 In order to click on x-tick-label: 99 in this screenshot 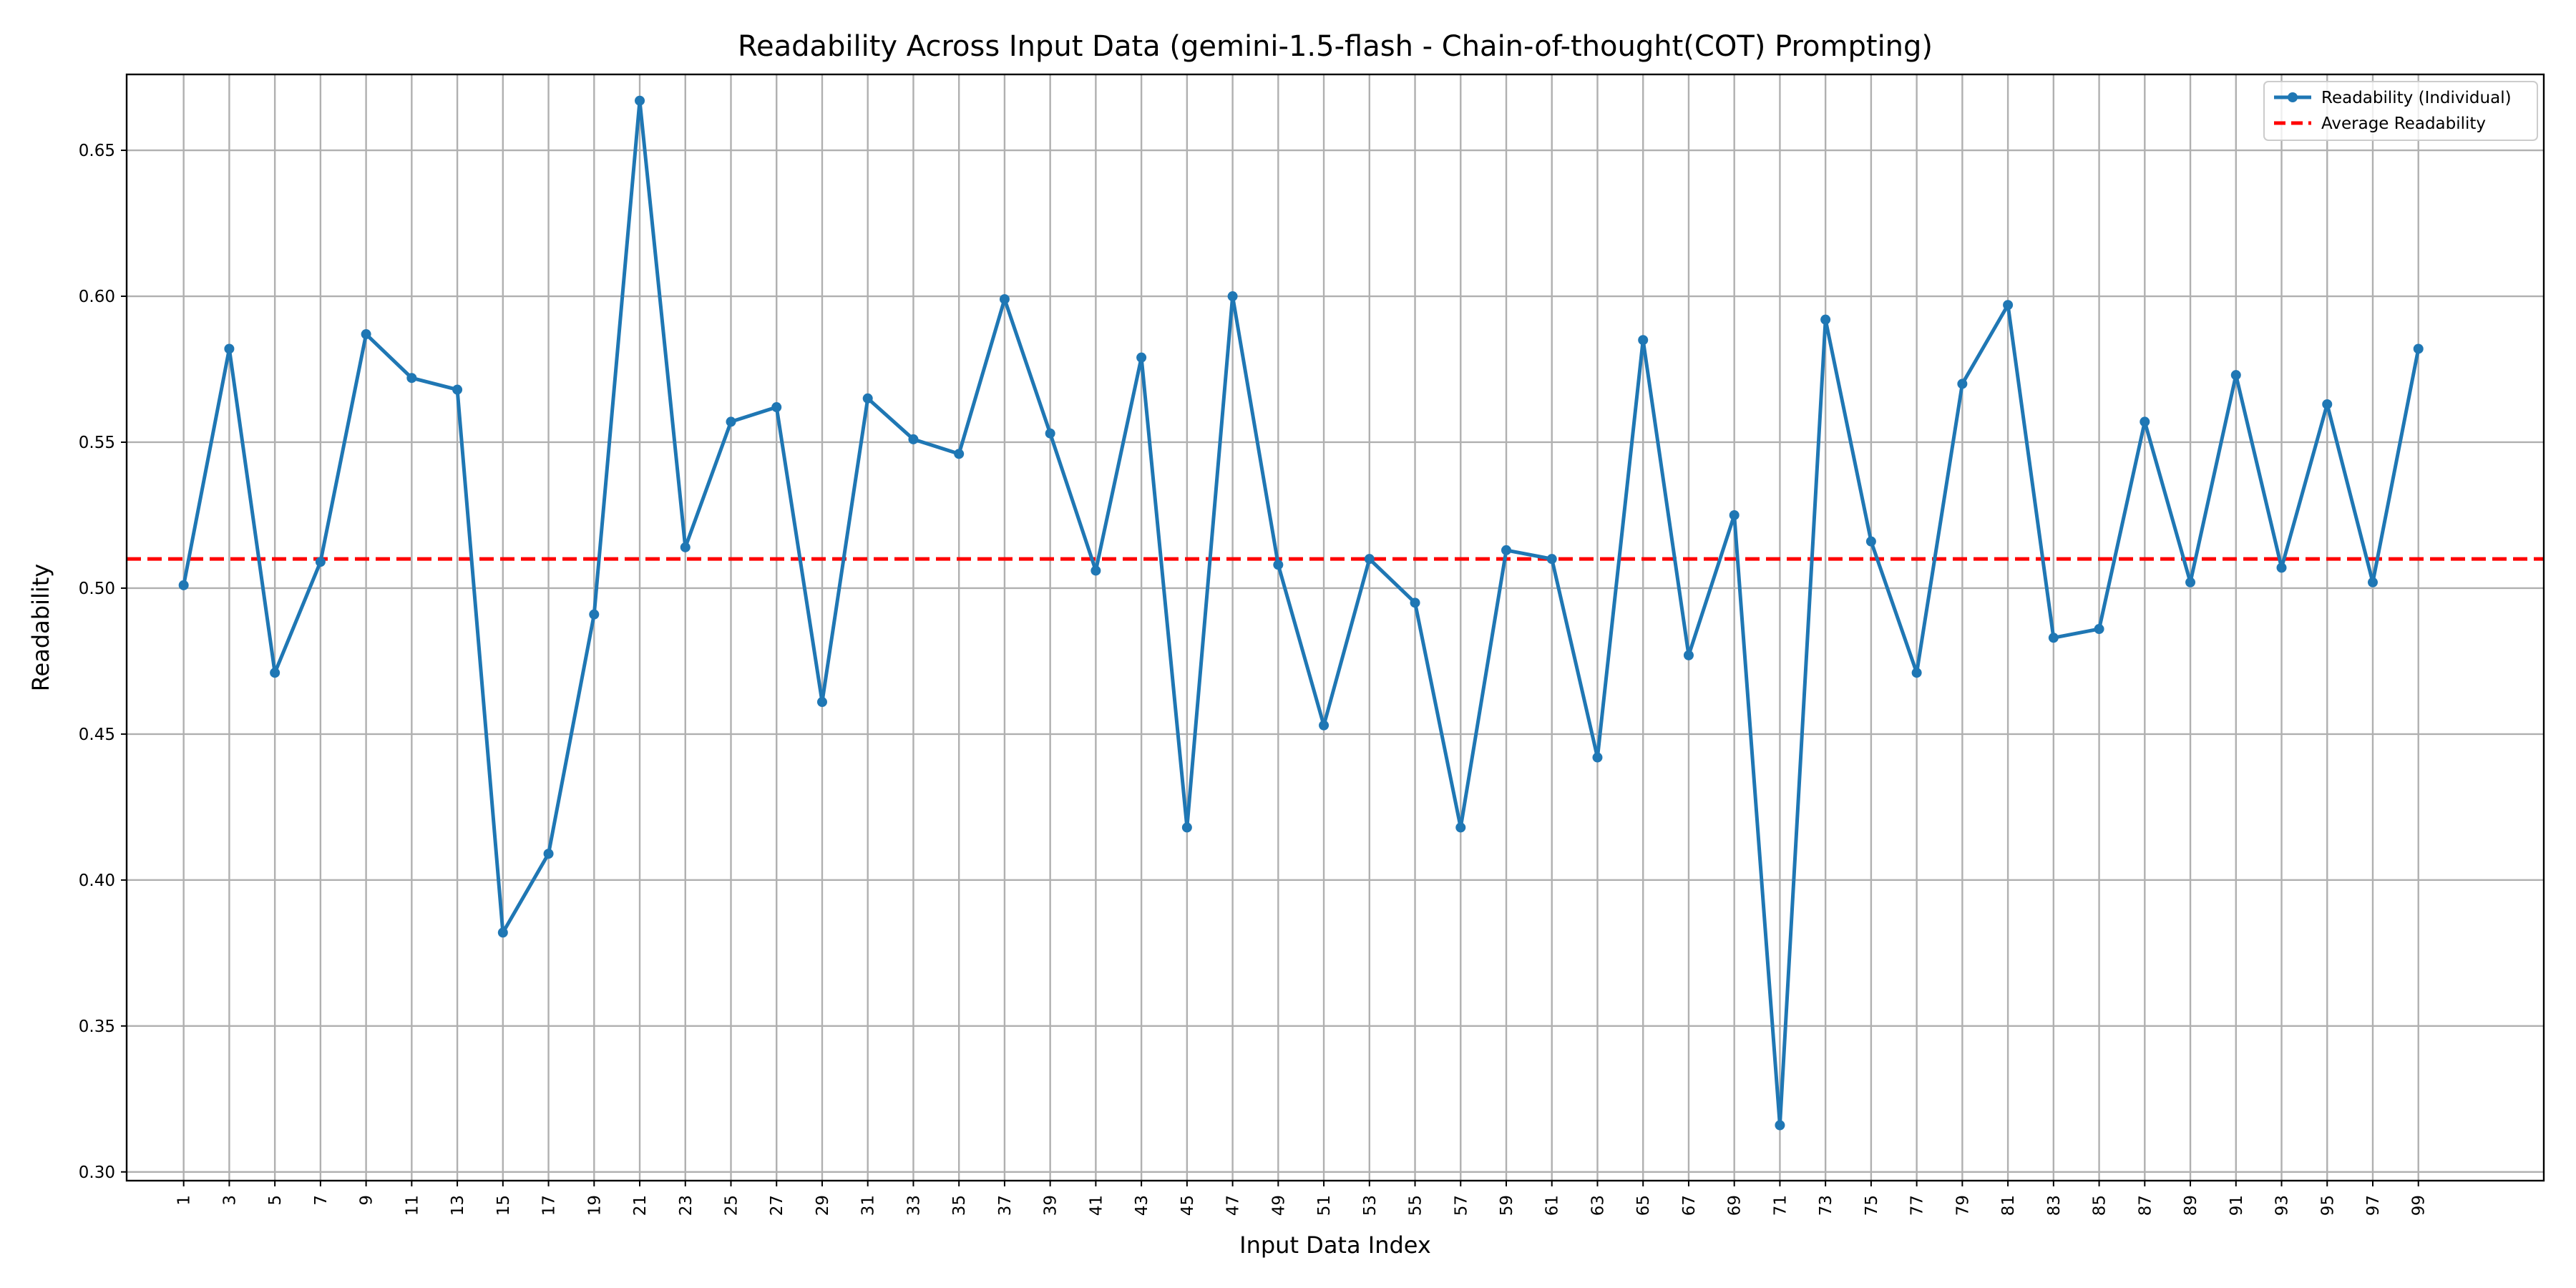, I will do `click(2419, 1205)`.